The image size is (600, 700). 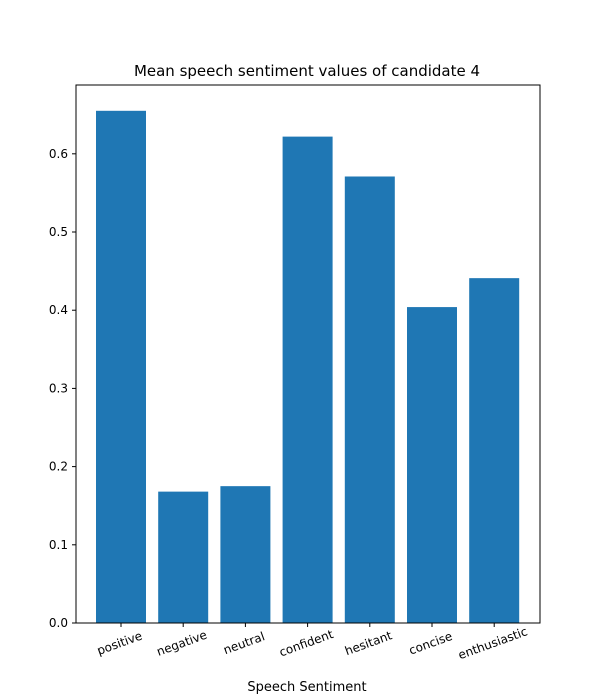 I want to click on y-axis: 0.0 0.1 0.2 0.3 0.4 0.5 0.6, so click(x=62, y=388).